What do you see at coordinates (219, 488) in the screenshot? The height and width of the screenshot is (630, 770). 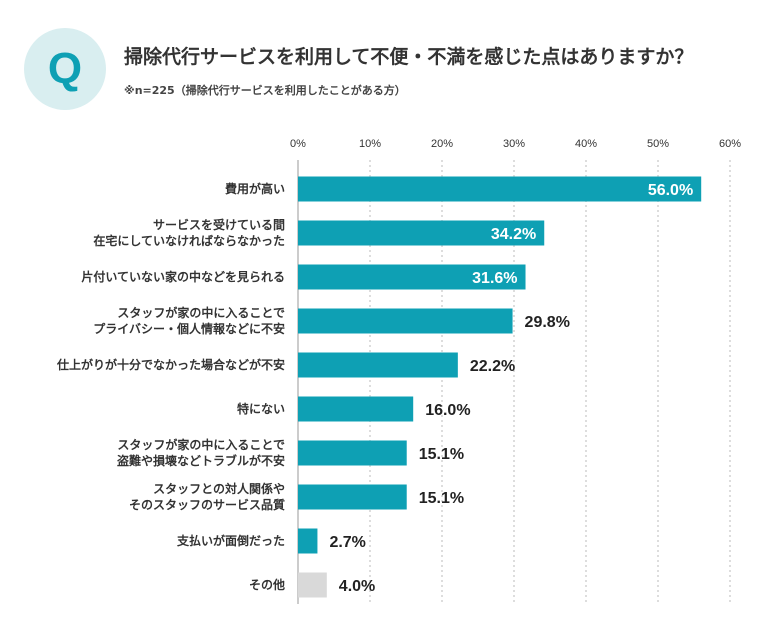 I see `category-label: スタッフとの対人関係や` at bounding box center [219, 488].